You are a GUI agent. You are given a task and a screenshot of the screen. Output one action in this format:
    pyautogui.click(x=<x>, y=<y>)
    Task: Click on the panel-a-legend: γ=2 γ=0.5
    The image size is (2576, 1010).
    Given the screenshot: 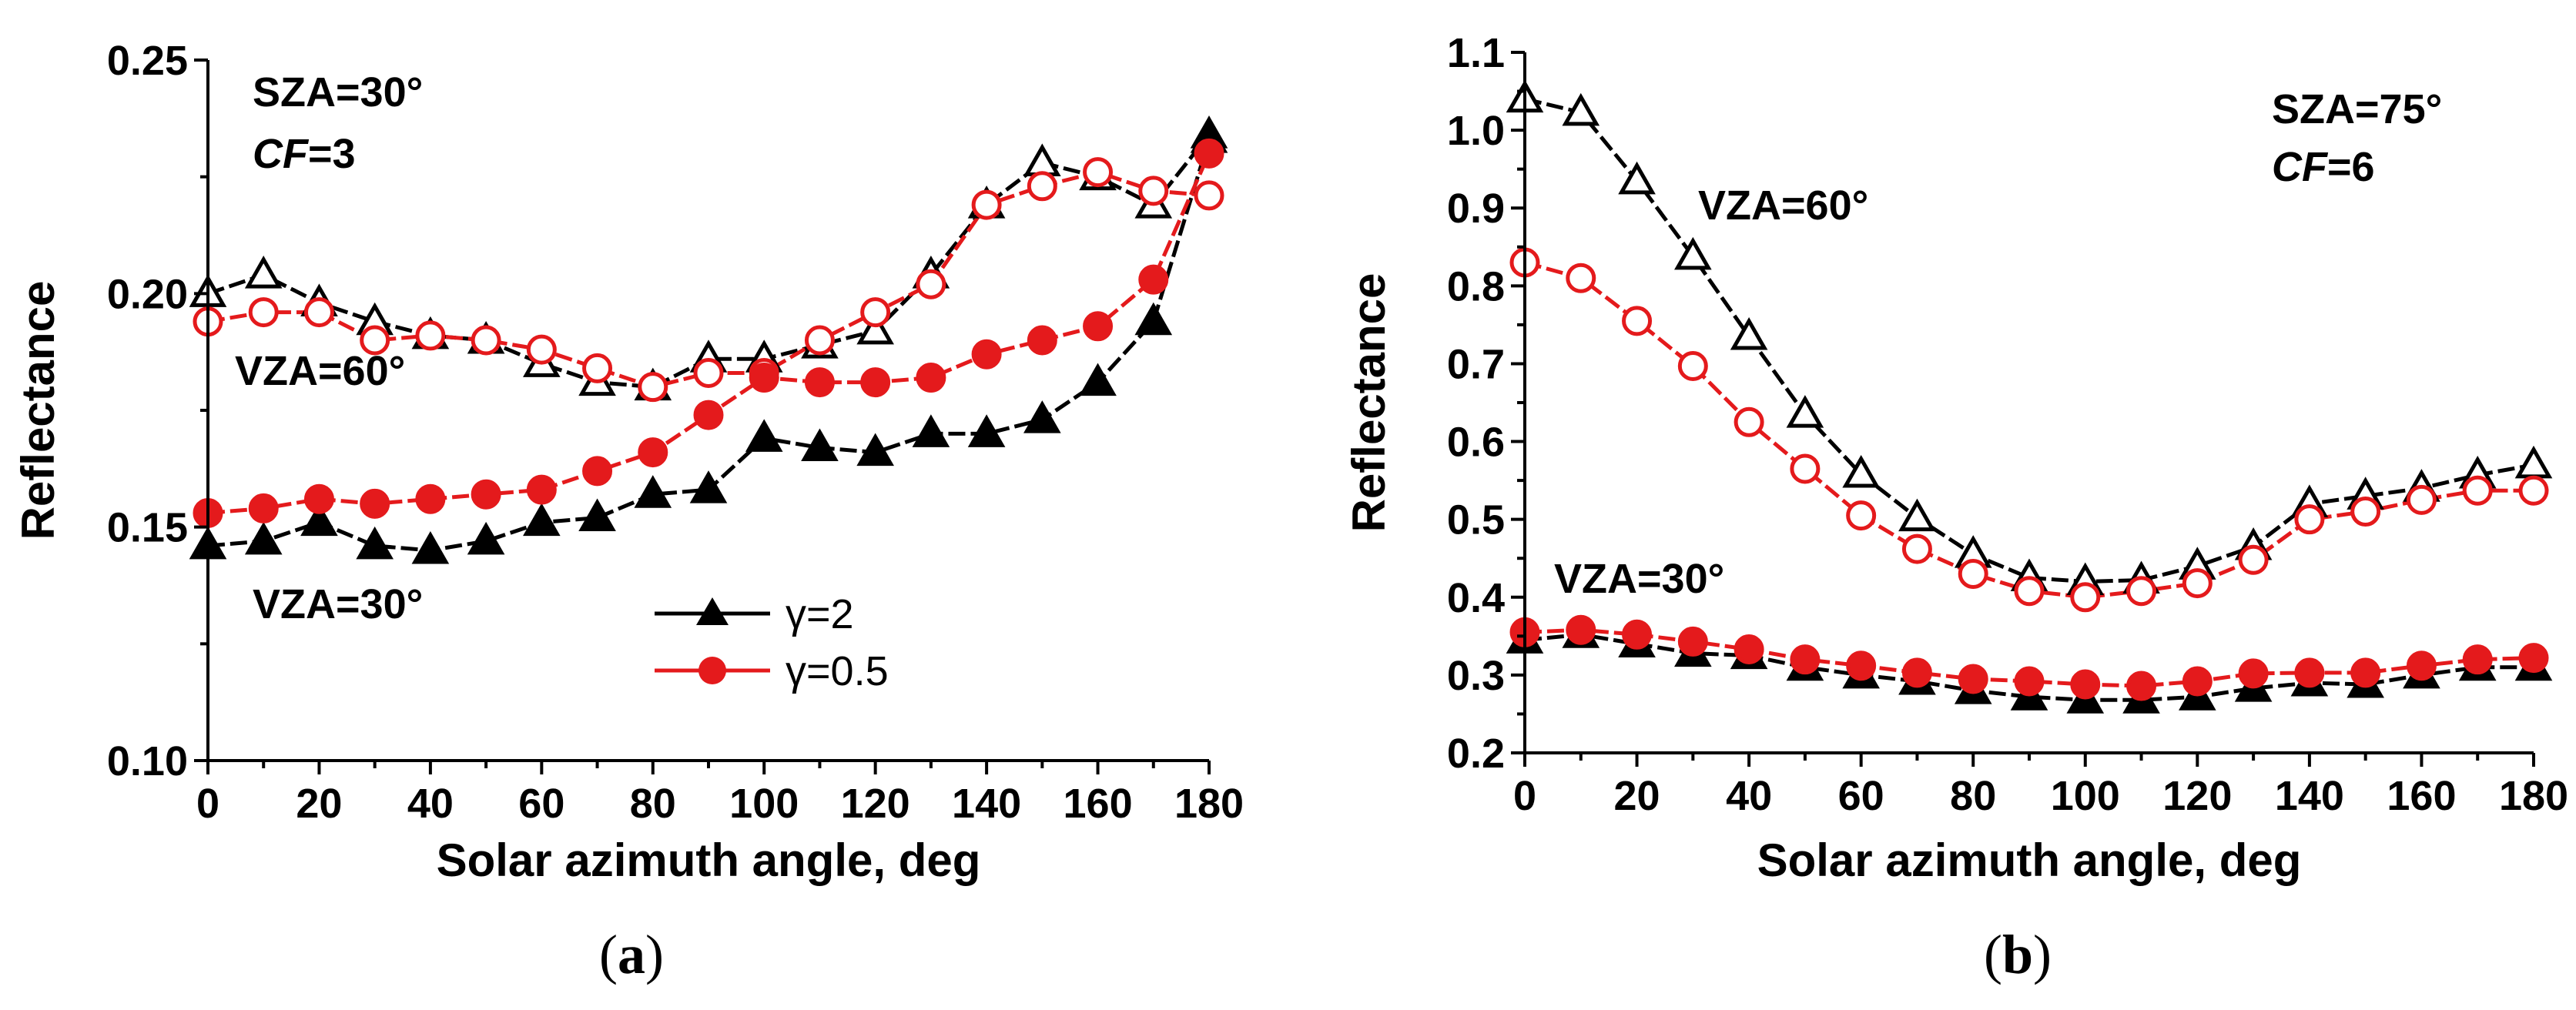 What is the action you would take?
    pyautogui.click(x=772, y=642)
    